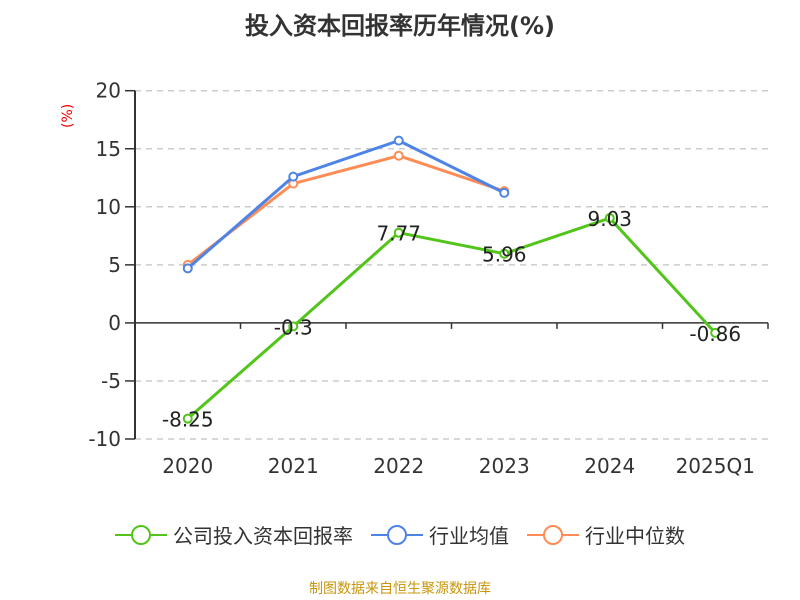 The image size is (800, 600). I want to click on data-label: -0.86, so click(715, 334).